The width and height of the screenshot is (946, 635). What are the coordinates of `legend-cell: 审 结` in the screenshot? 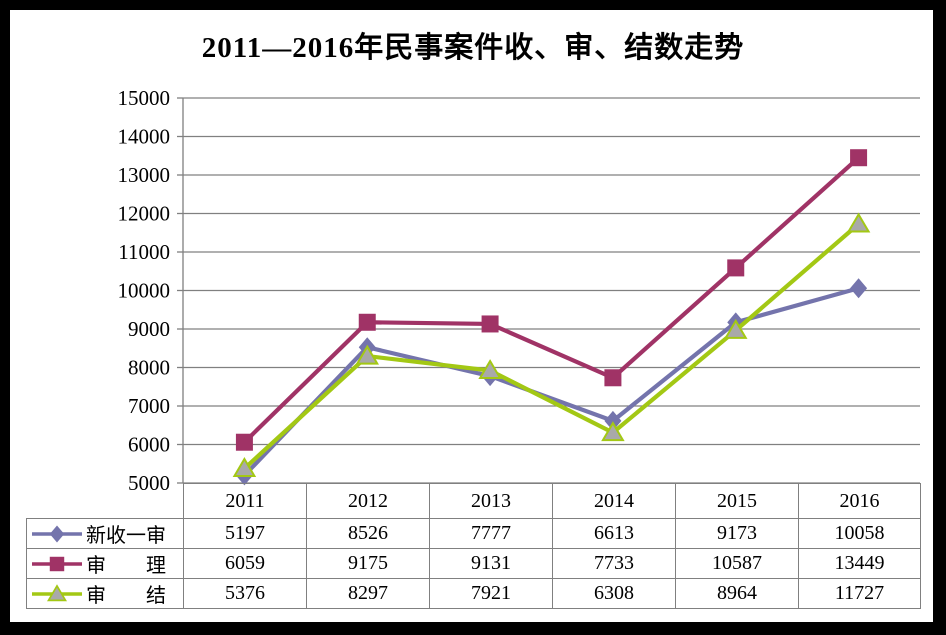 It's located at (105, 593).